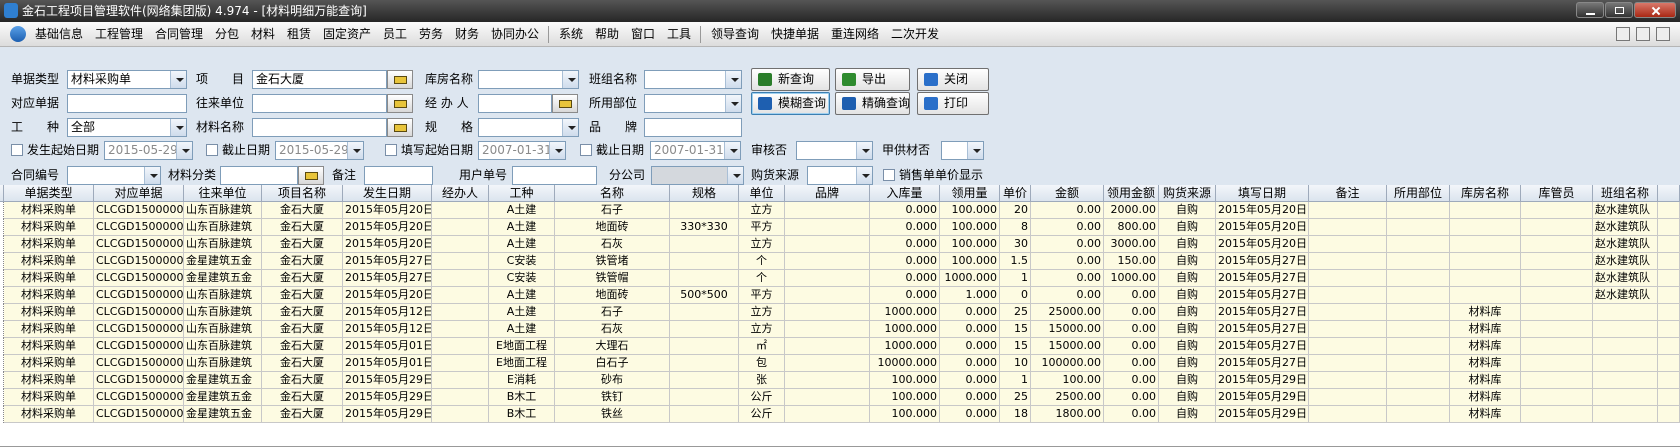 This screenshot has width=1680, height=447. I want to click on menu-item: 系统, so click(570, 34).